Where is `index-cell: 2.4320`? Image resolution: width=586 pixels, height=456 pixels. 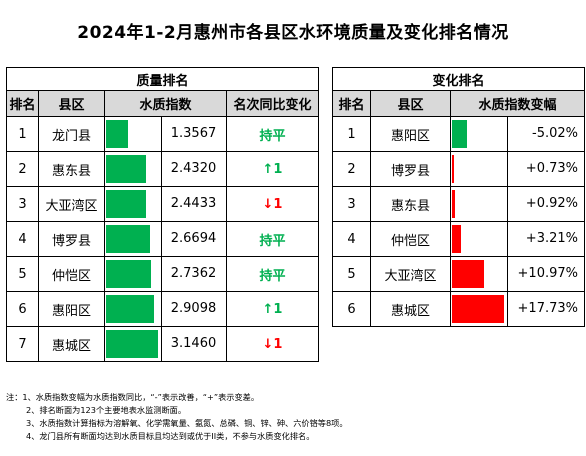
index-cell: 2.4320 is located at coordinates (165, 169).